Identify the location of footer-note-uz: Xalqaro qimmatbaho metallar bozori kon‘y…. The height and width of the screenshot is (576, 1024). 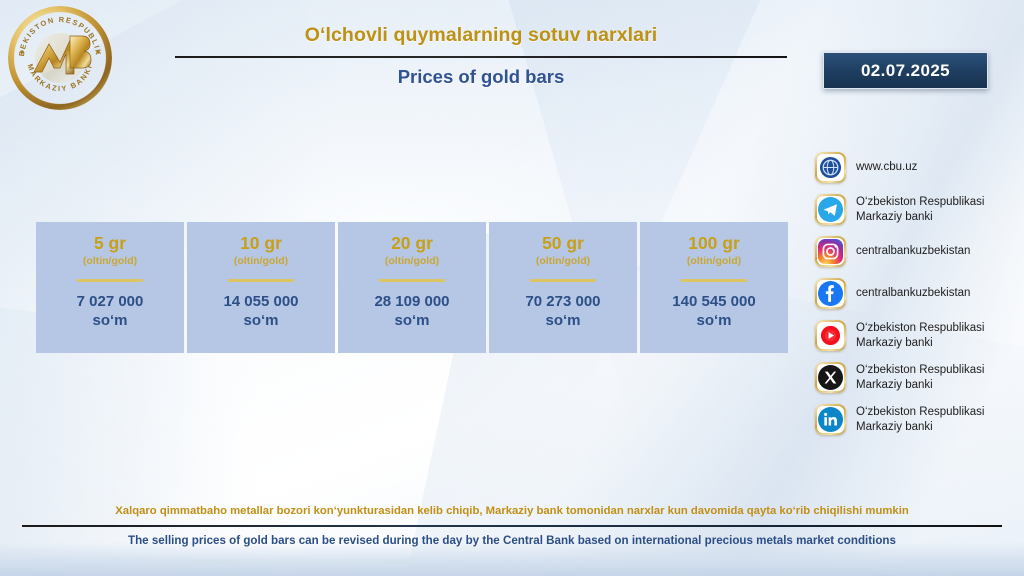
(512, 511).